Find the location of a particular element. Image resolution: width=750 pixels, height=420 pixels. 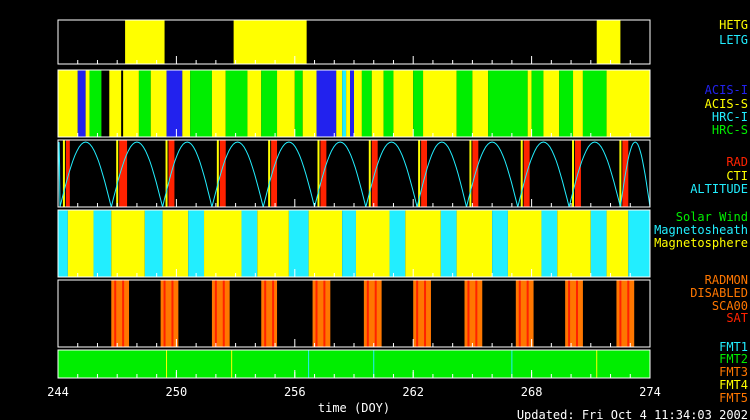

format-interval-fmt2 is located at coordinates (354, 364).